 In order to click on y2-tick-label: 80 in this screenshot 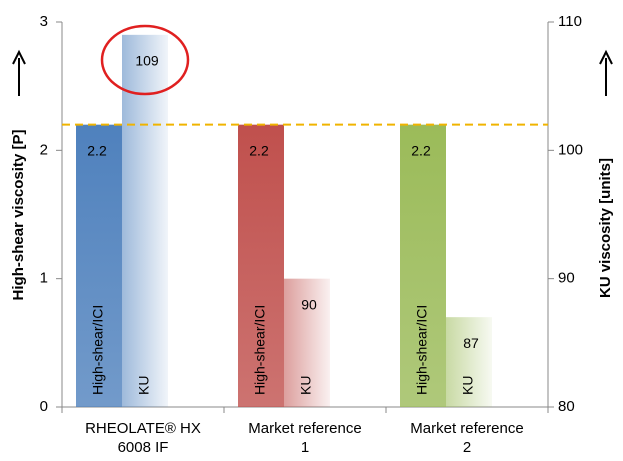, I will do `click(566, 406)`.